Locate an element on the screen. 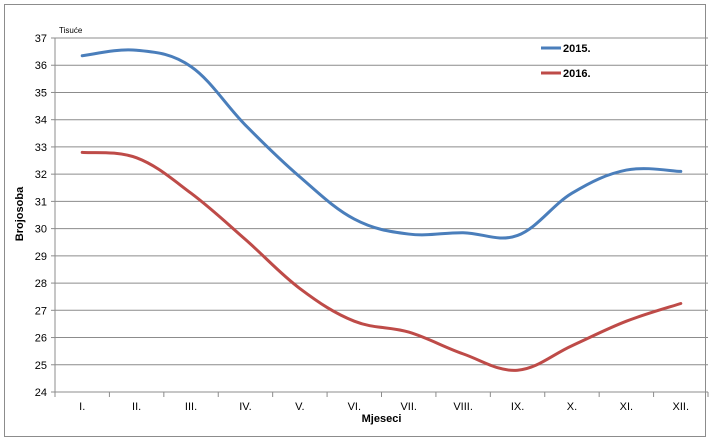 The height and width of the screenshot is (443, 712). x-tick-label: VIII. is located at coordinates (463, 407).